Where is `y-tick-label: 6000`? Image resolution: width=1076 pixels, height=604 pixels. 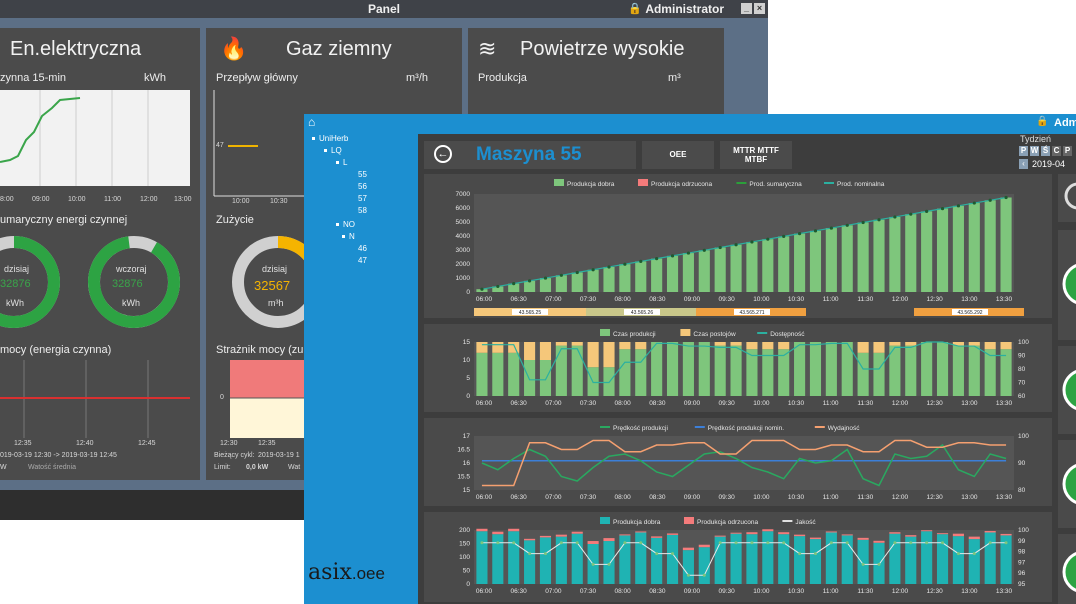 y-tick-label: 6000 is located at coordinates (463, 208).